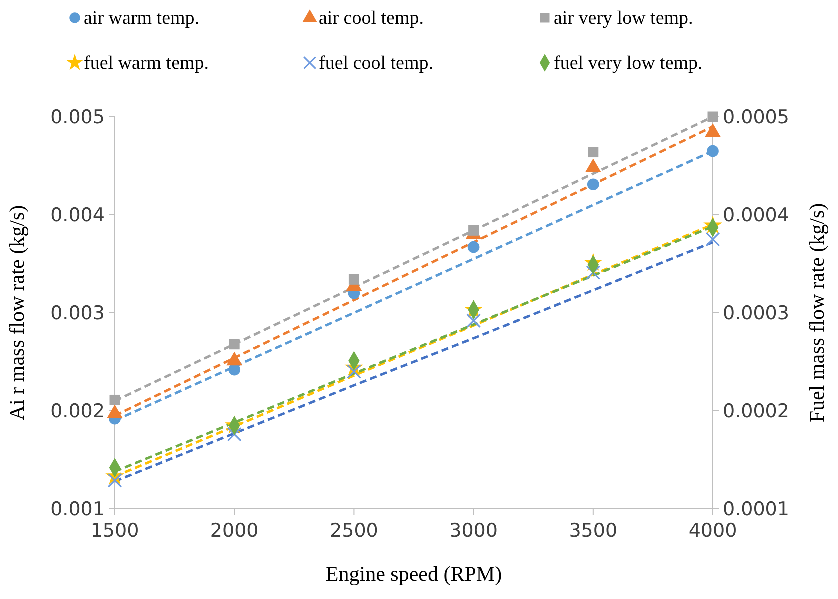 This screenshot has height=599, width=838. I want to click on legend-label: fuel cool temp., so click(376, 63).